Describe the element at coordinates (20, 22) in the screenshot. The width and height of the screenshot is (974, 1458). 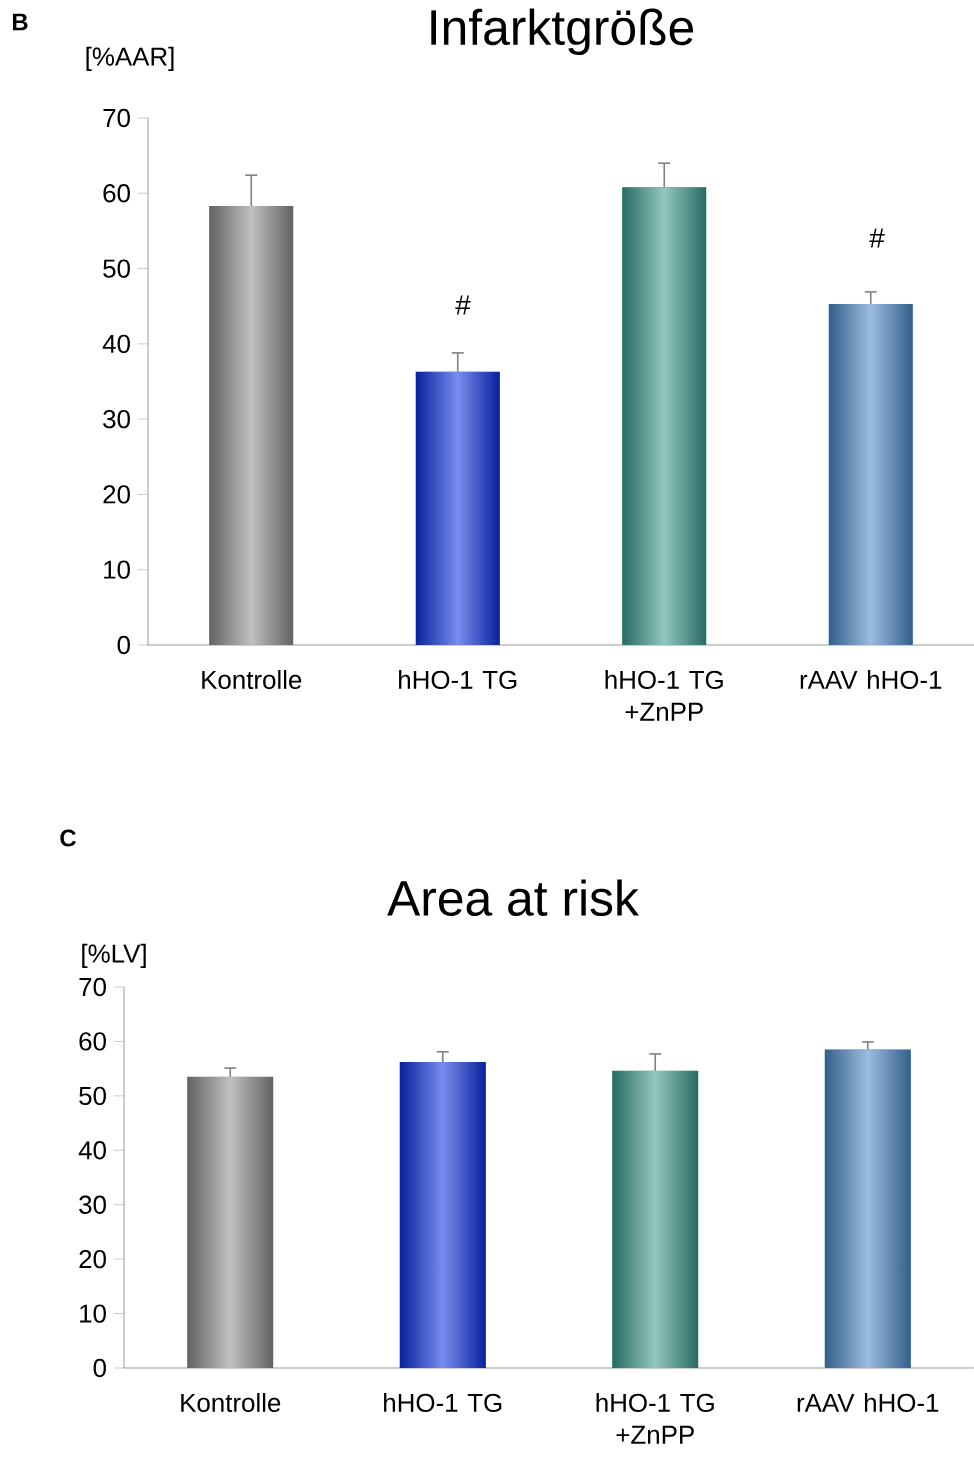
I see `text: B` at that location.